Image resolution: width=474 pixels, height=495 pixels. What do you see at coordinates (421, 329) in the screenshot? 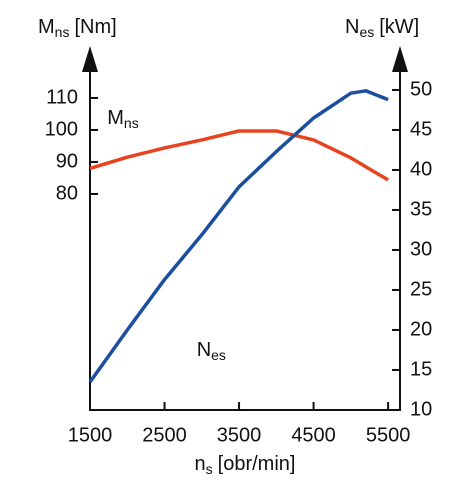
I see `y2-tick-label: 20` at bounding box center [421, 329].